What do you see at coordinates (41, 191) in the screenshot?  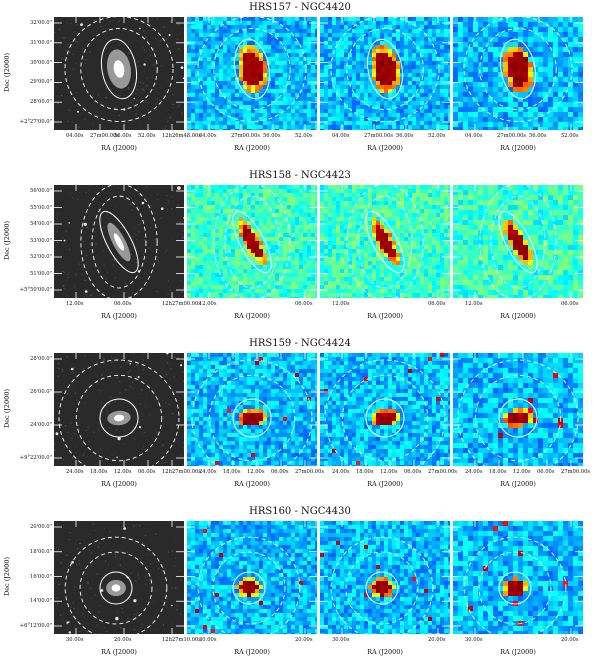 I see `y-tick-label: 56'00.0"` at bounding box center [41, 191].